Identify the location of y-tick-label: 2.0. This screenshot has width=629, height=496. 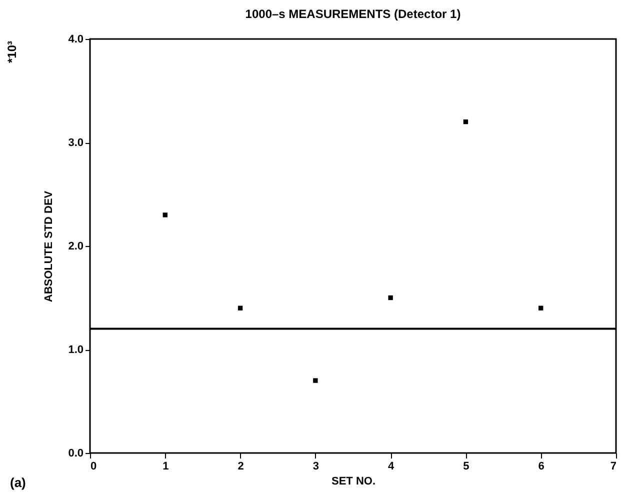
(76, 246).